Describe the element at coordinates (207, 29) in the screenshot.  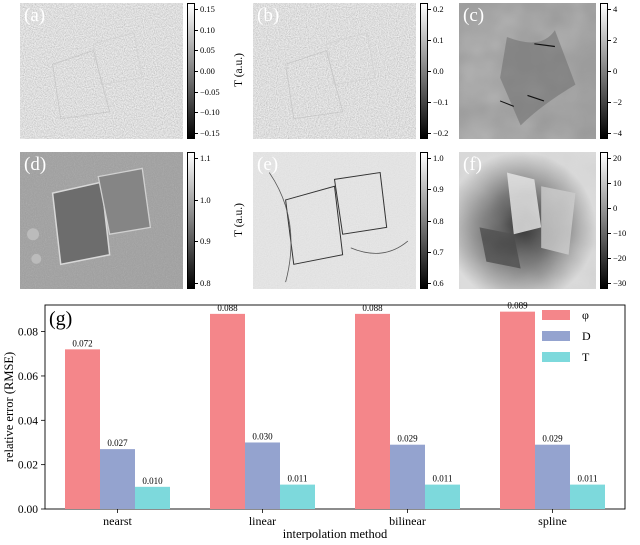
I see `colorbar-tick-label: 0.10` at that location.